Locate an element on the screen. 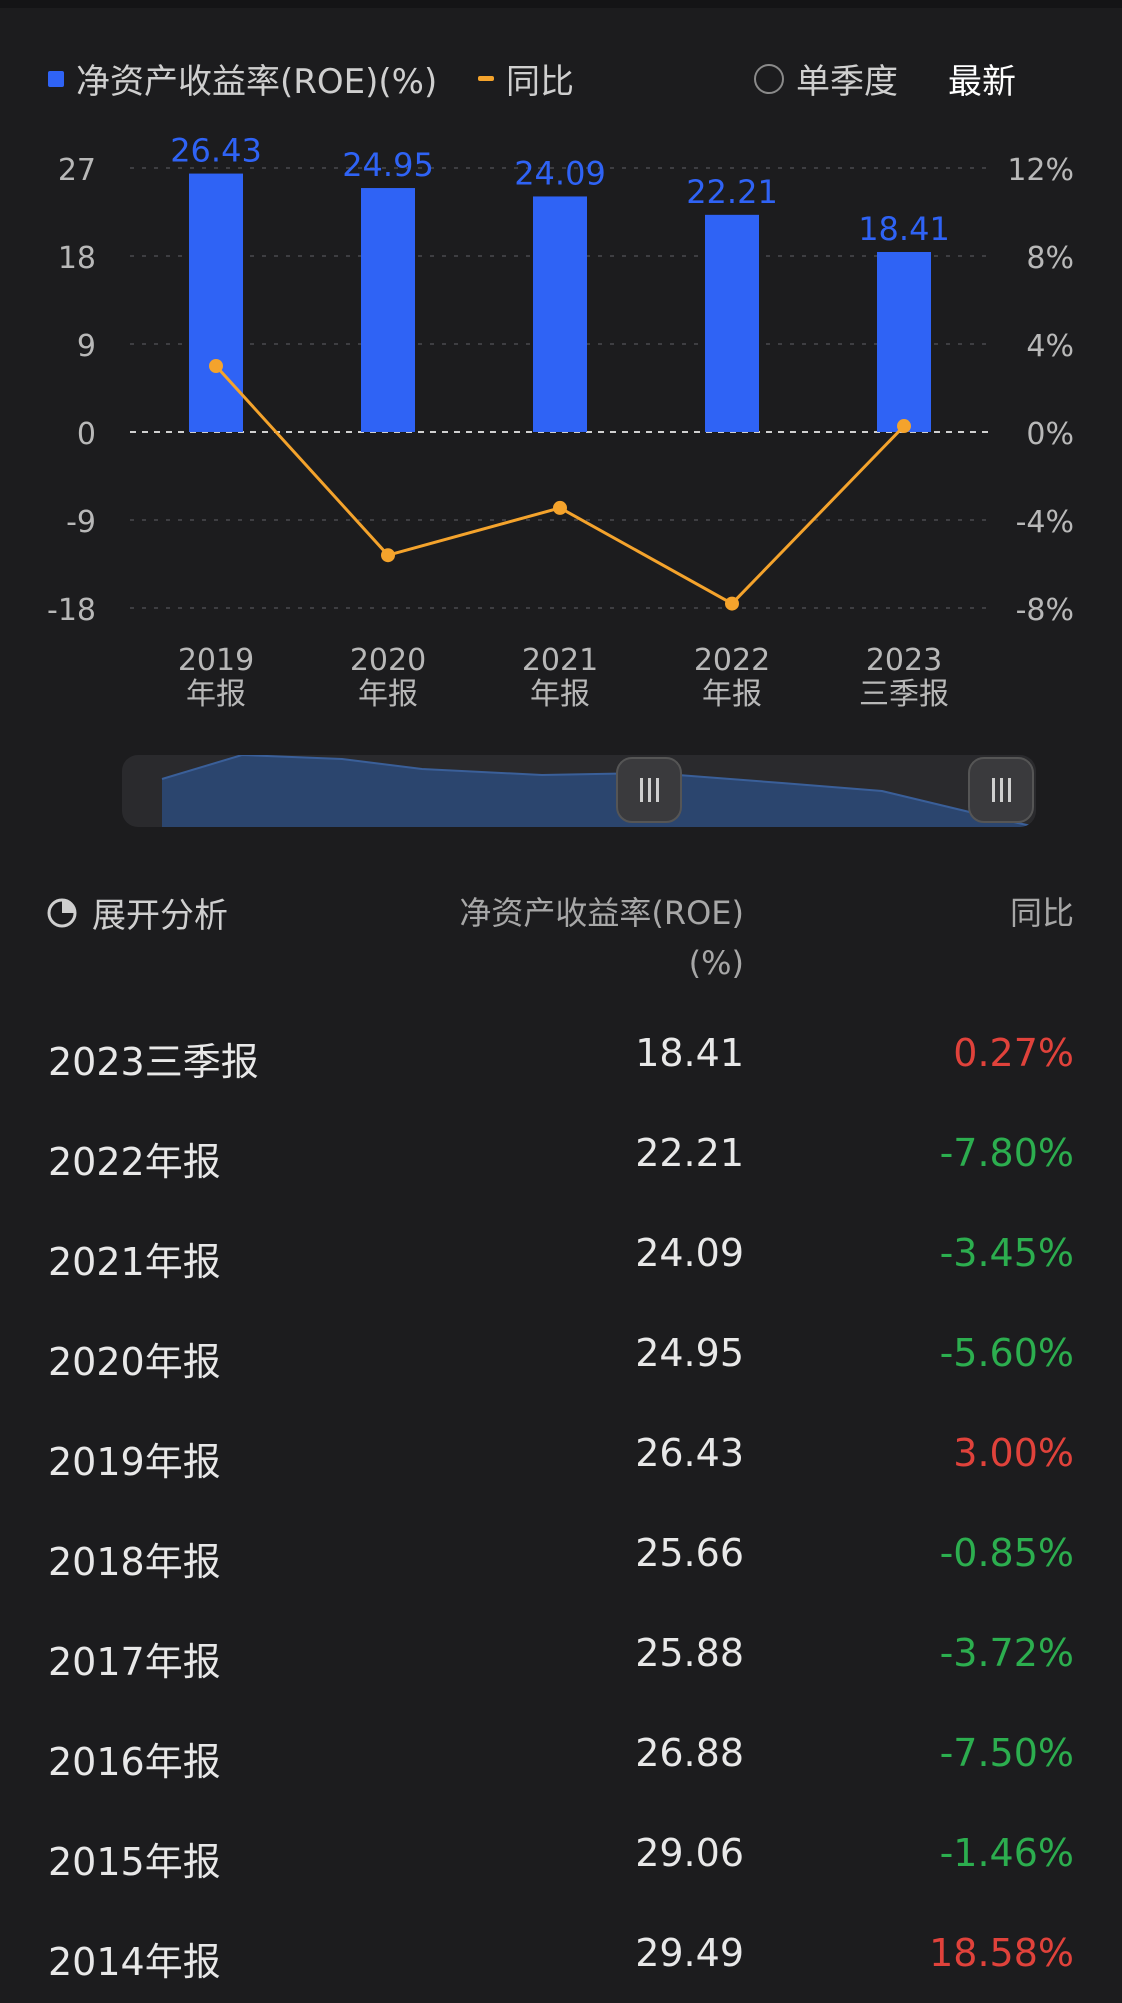 This screenshot has height=2003, width=1122. chart-legend: 净资产收益率(ROE)(%) 同比 单季度 最新 is located at coordinates (561, 75).